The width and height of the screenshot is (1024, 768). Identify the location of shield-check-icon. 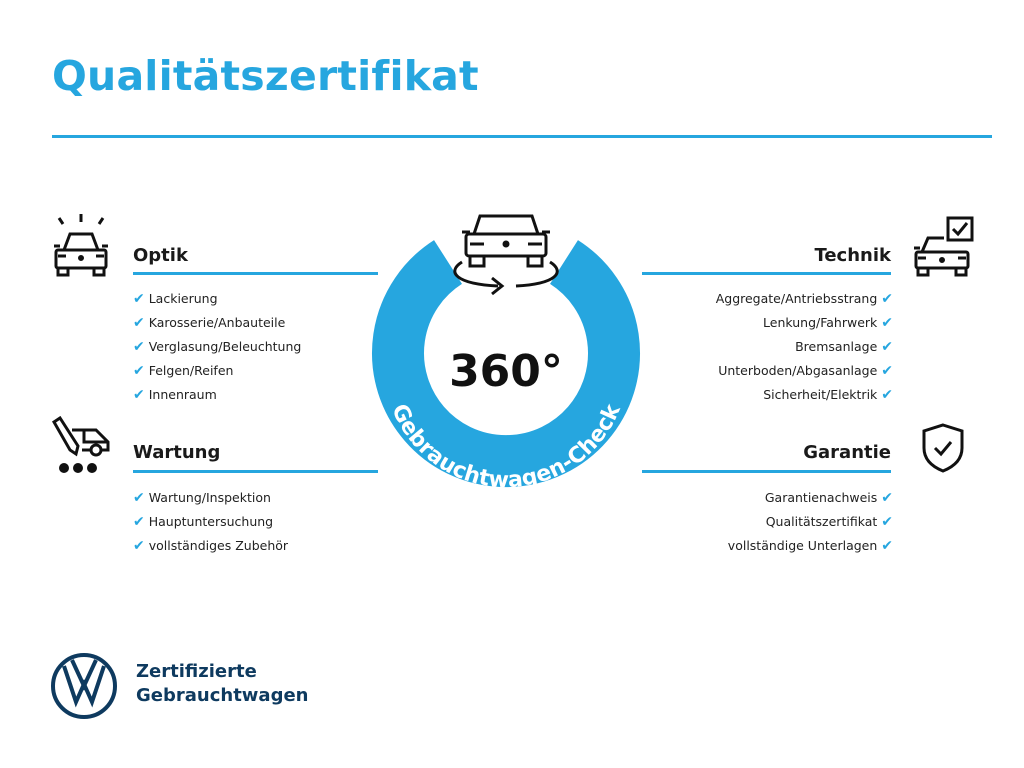
(943, 448).